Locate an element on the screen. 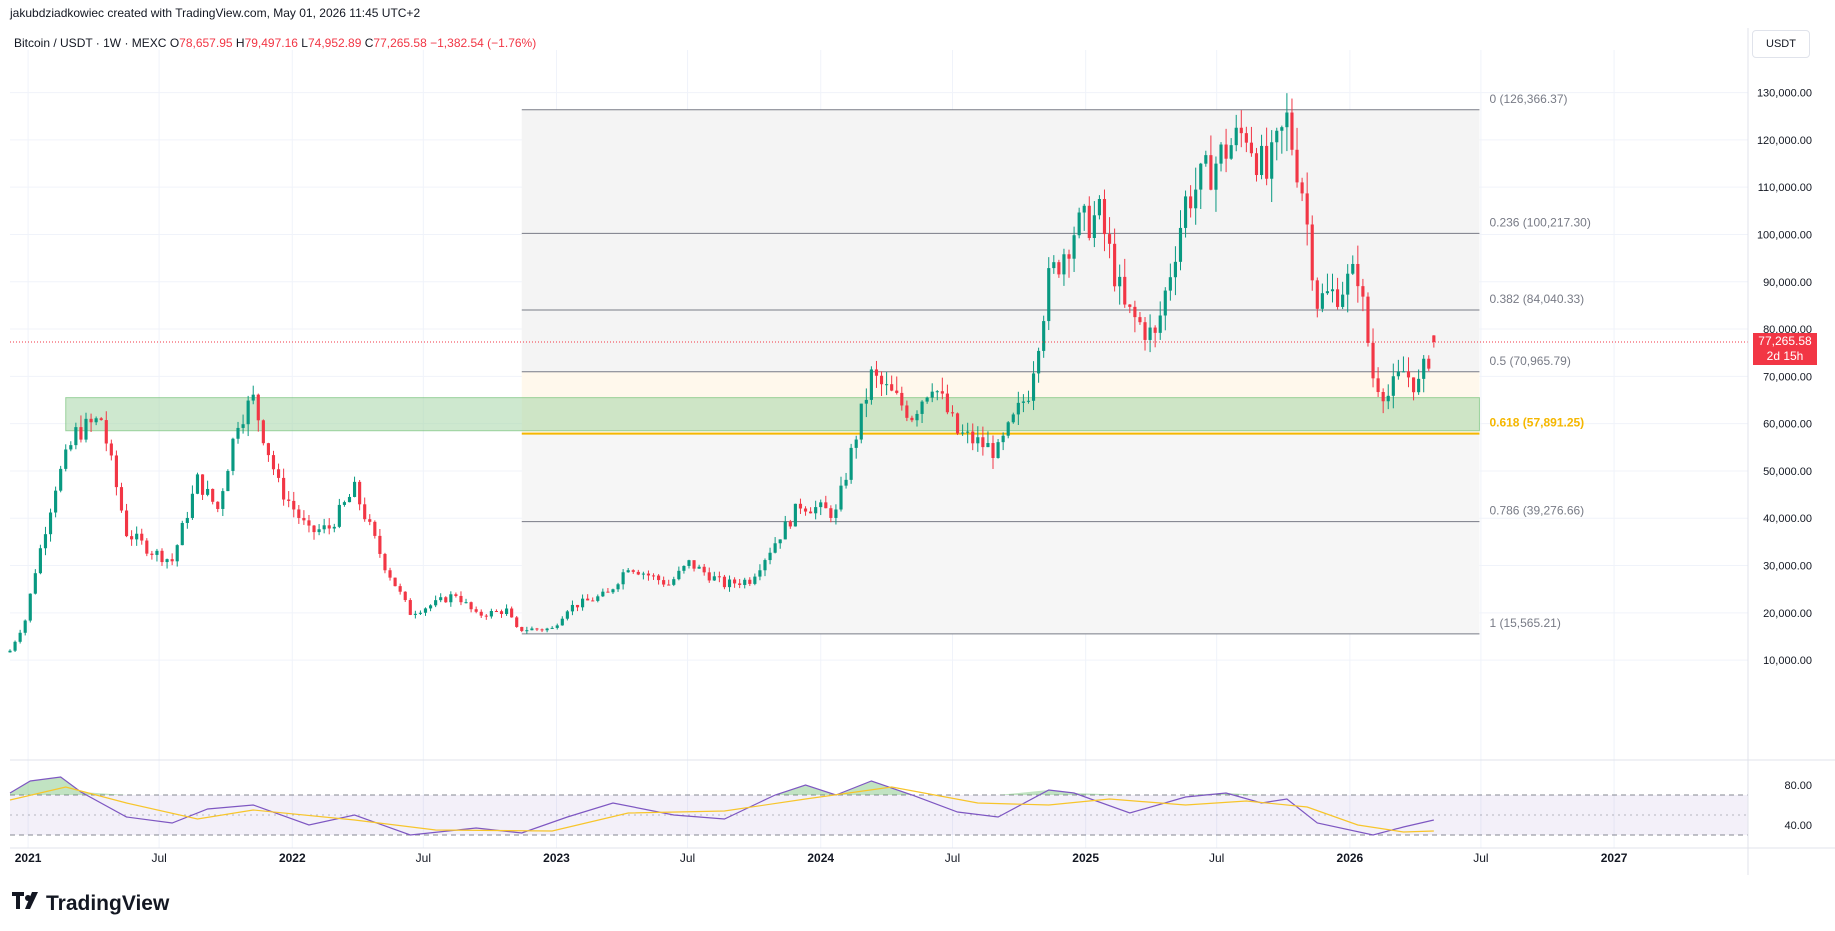  y-tick-label: 60,000.00 is located at coordinates (1787, 425).